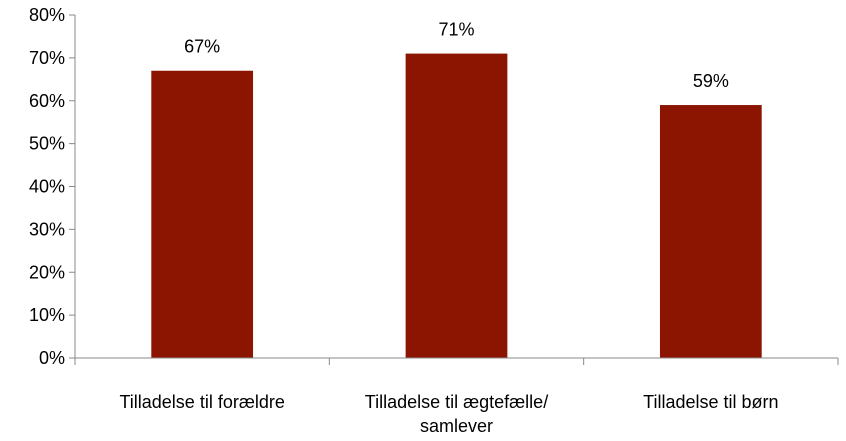 The image size is (846, 441). Describe the element at coordinates (201, 402) in the screenshot. I see `x-tick-label: Tilladelse til forældre` at that location.